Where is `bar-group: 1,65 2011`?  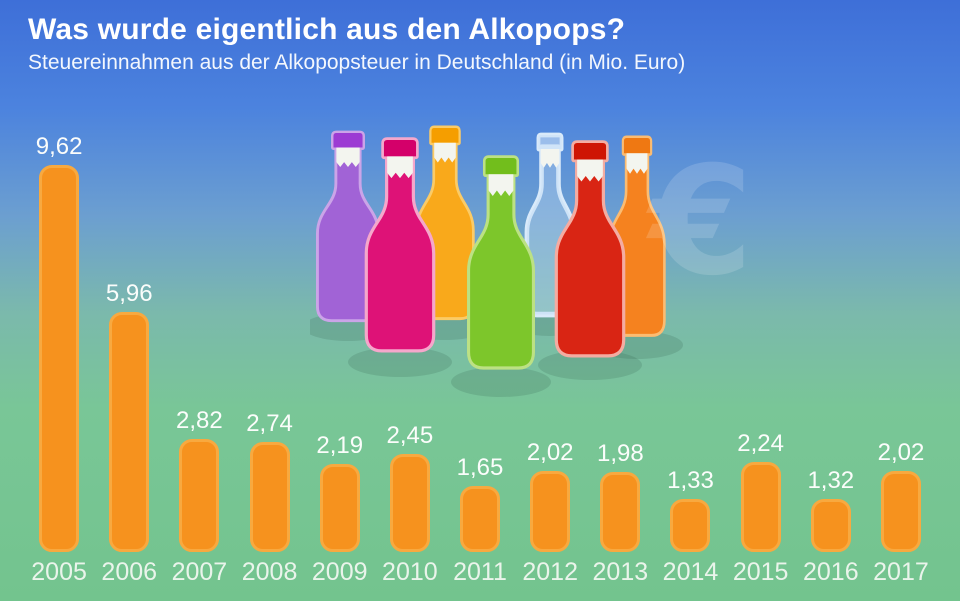
bar-group: 1,65 2011 is located at coordinates (480, 520).